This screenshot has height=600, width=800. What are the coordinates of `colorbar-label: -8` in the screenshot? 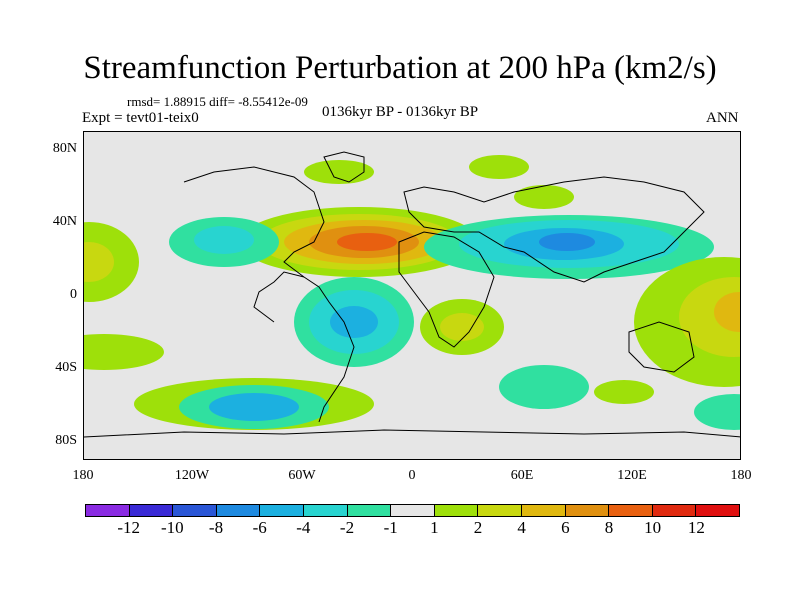 It's located at (216, 527).